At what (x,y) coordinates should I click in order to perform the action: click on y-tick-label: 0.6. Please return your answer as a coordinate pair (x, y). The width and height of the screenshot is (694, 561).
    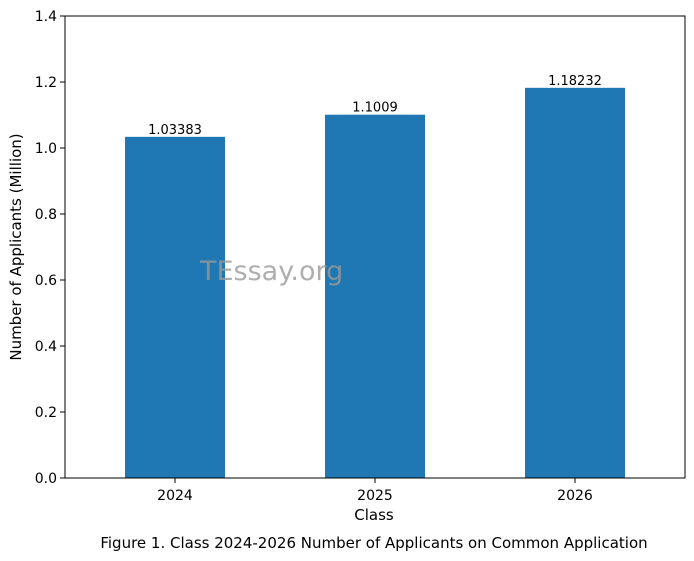
    Looking at the image, I should click on (46, 281).